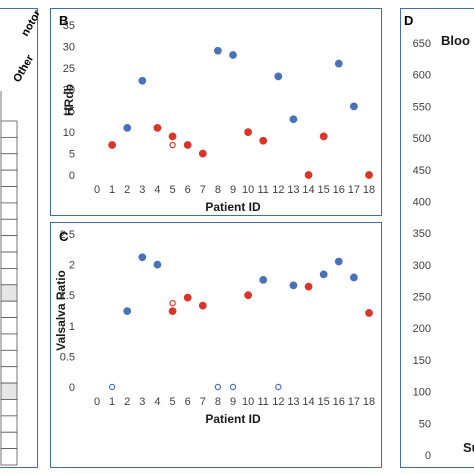 This screenshot has height=474, width=474. Describe the element at coordinates (157, 402) in the screenshot. I see `x-tick-label: 4` at that location.